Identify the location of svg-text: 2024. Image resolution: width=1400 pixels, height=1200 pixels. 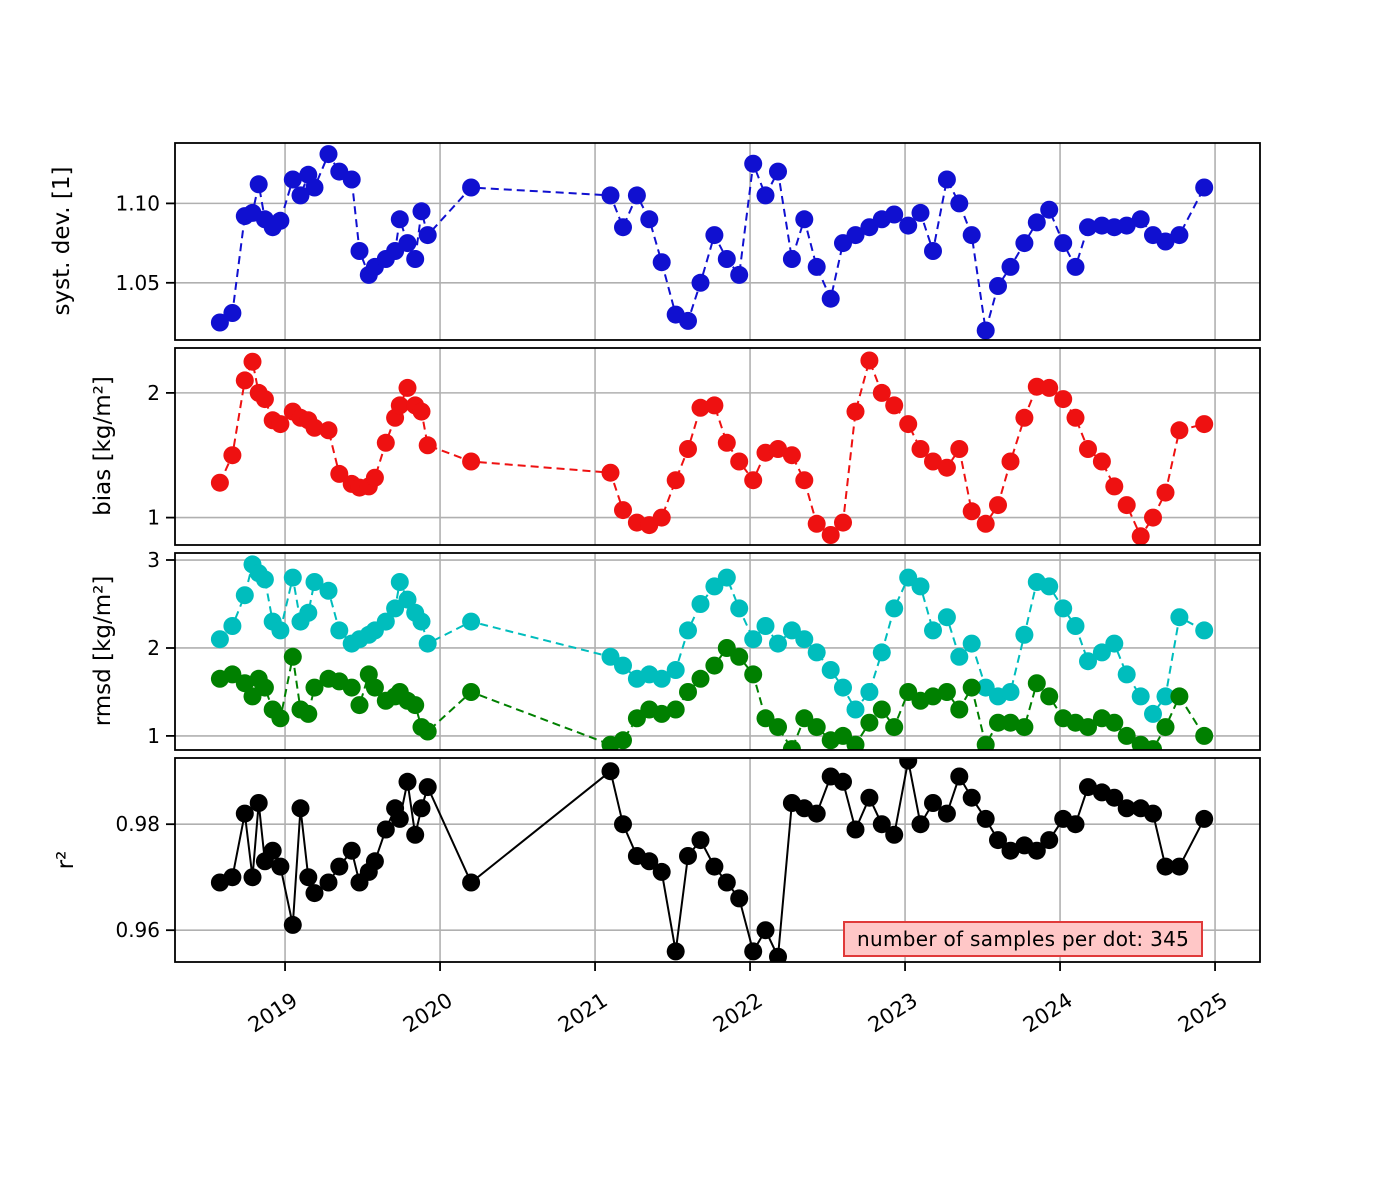
(1048, 1012).